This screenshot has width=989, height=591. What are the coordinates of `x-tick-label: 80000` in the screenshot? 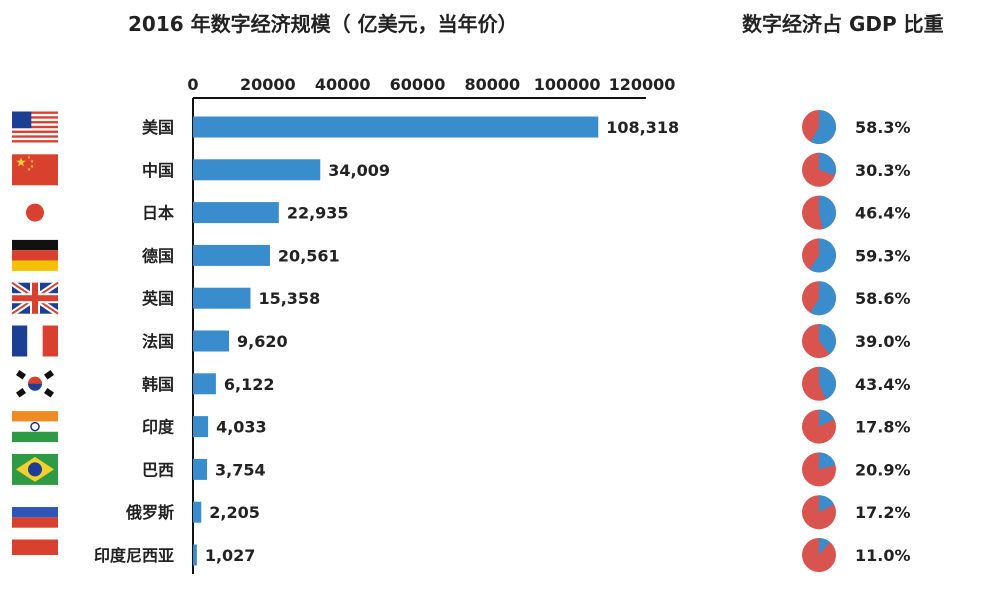 It's located at (492, 84).